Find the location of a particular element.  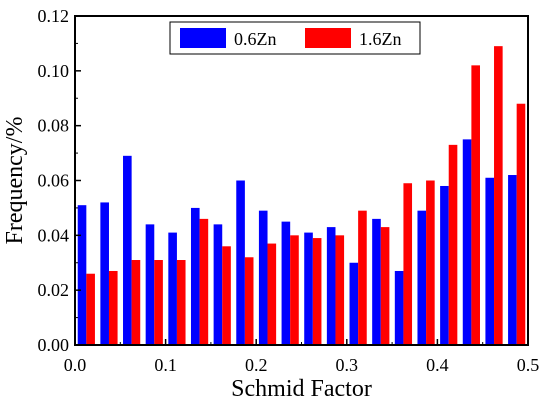

bar-1.6Zn-18 is located at coordinates (498, 195).